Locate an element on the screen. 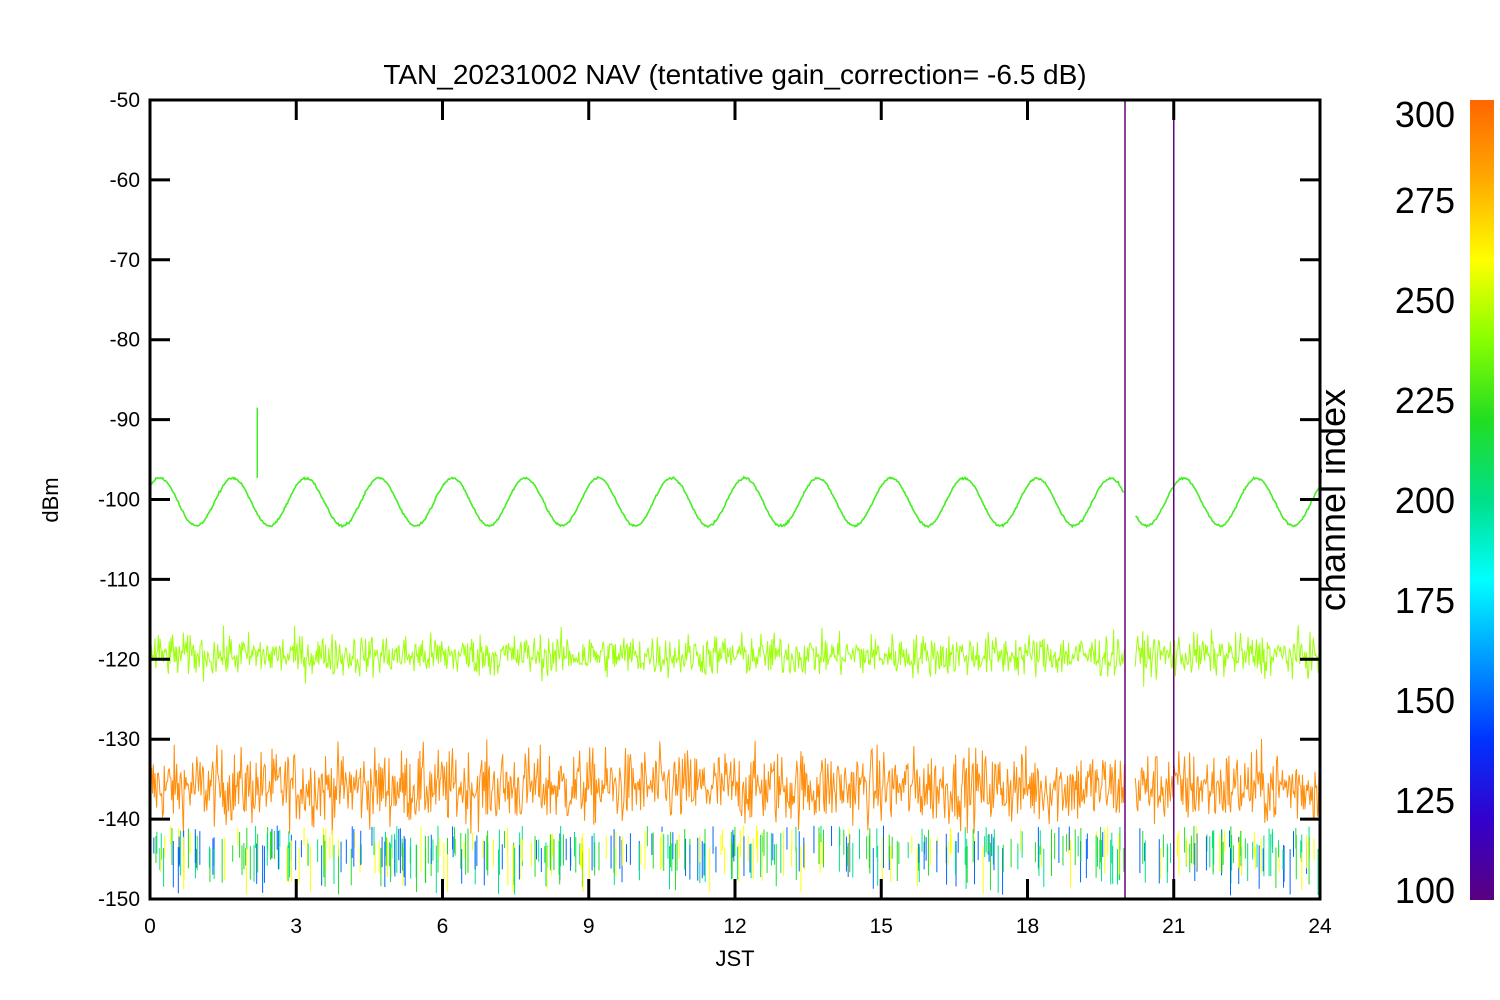 The image size is (1500, 1000). series-line-ch290 is located at coordinates (735, 787).